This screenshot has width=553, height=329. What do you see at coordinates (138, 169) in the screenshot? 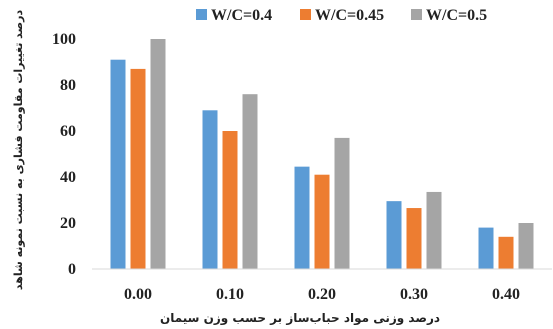
I see `bar-wc0.45-0.00` at bounding box center [138, 169].